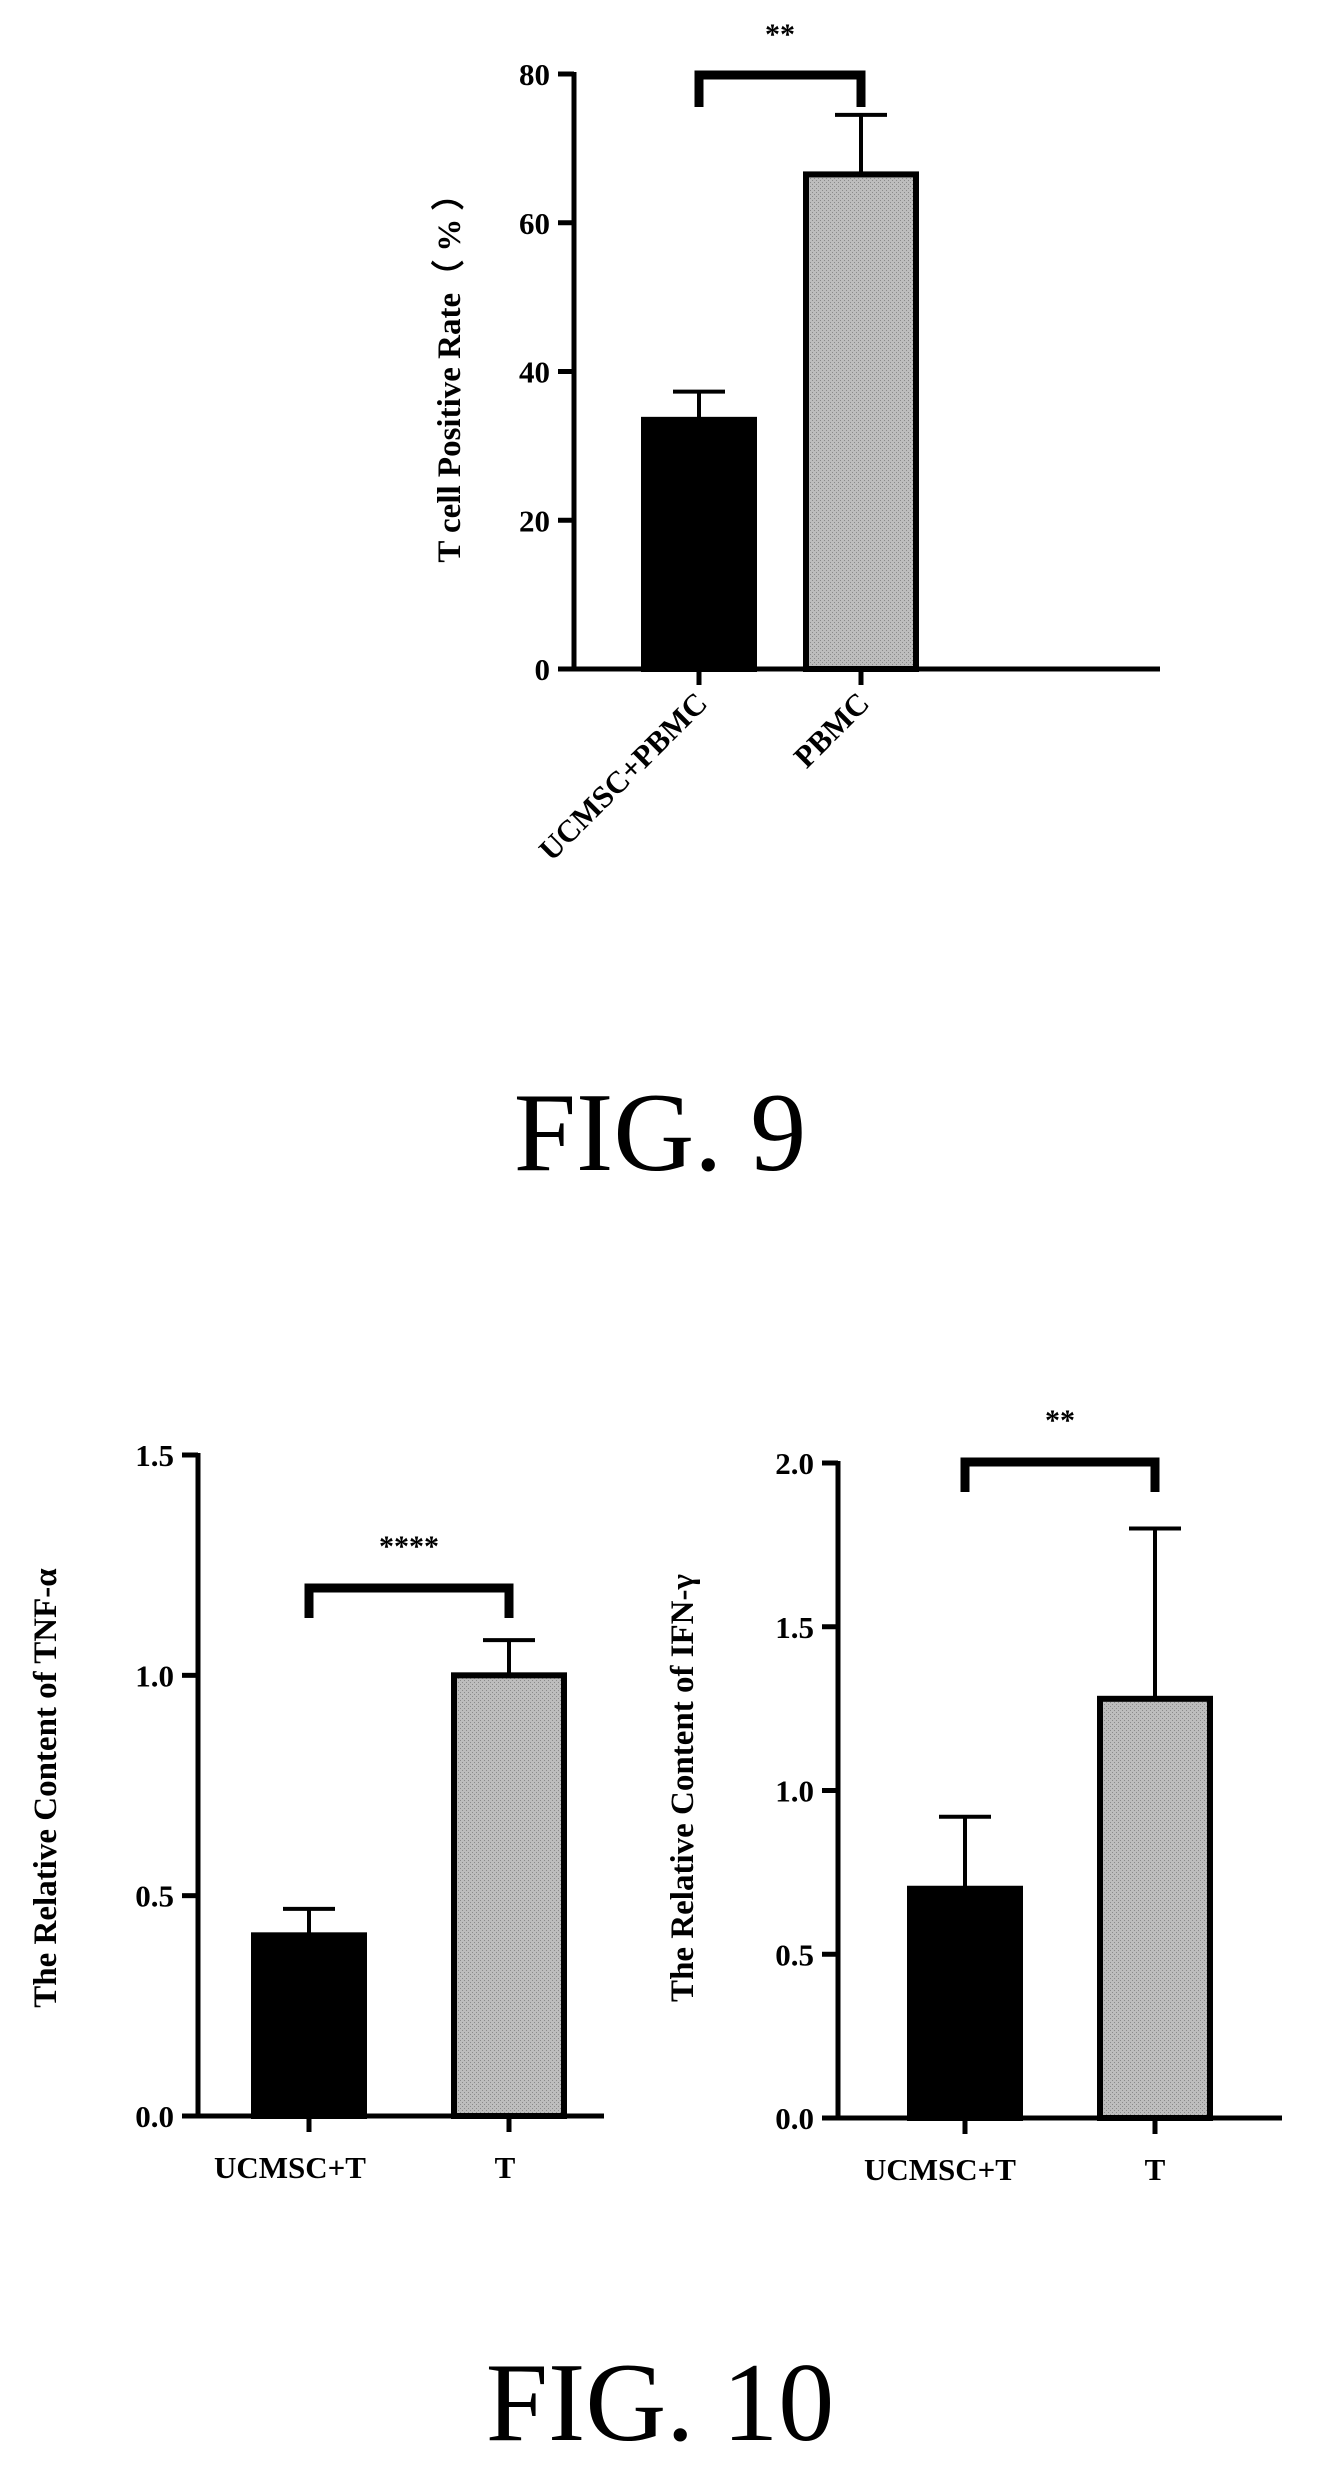 The image size is (1322, 2466). I want to click on bar-PBMC, so click(861, 421).